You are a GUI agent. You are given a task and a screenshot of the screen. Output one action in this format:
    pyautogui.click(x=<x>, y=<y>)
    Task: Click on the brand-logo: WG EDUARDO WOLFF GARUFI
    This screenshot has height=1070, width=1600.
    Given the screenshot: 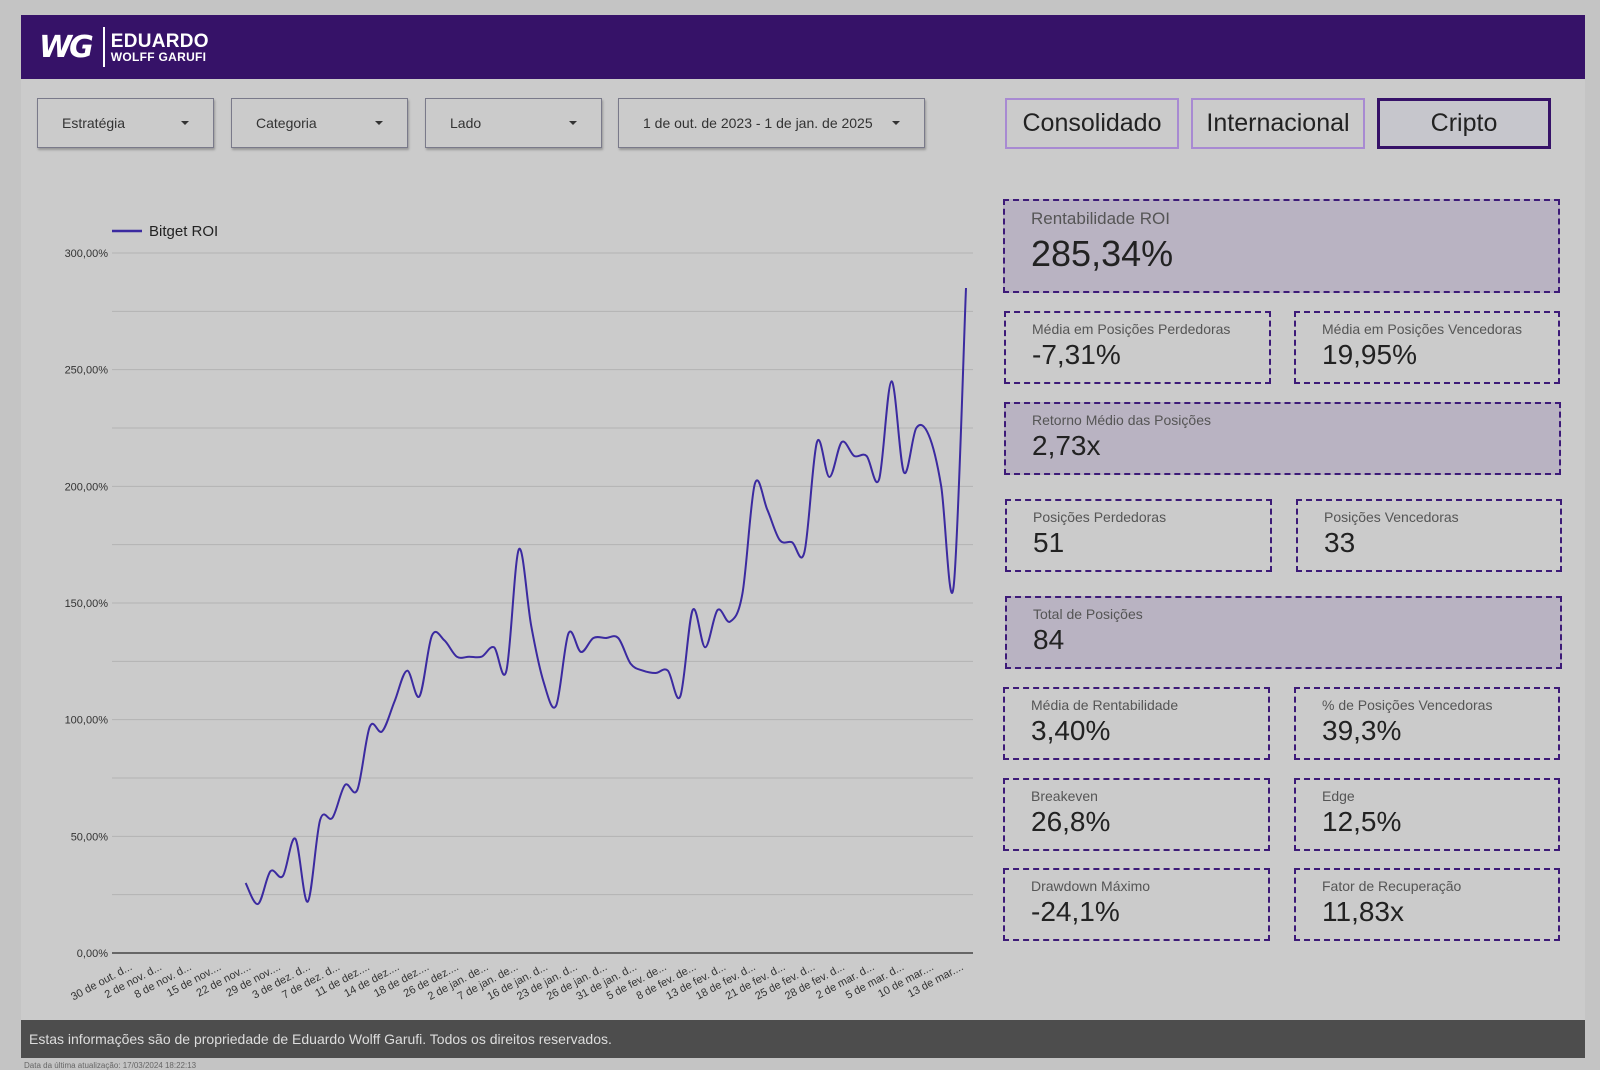 What is the action you would take?
    pyautogui.click(x=124, y=47)
    